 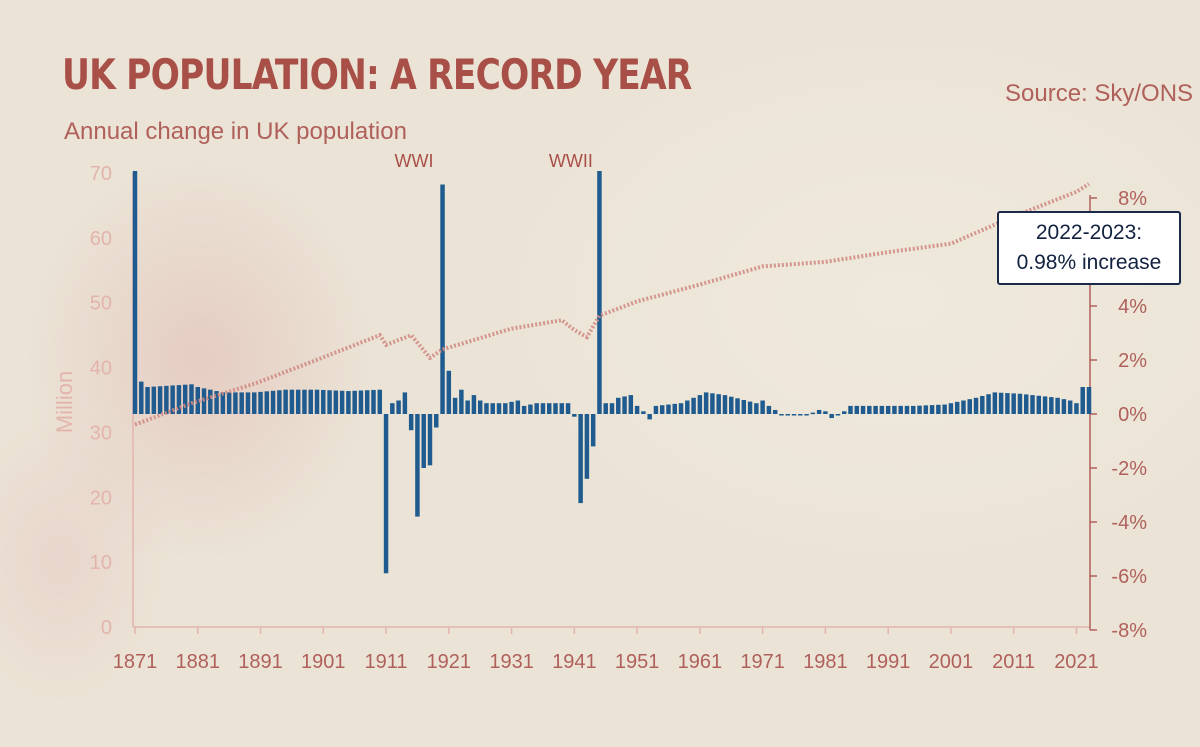 What do you see at coordinates (637, 662) in the screenshot?
I see `x-tick-label: 1951` at bounding box center [637, 662].